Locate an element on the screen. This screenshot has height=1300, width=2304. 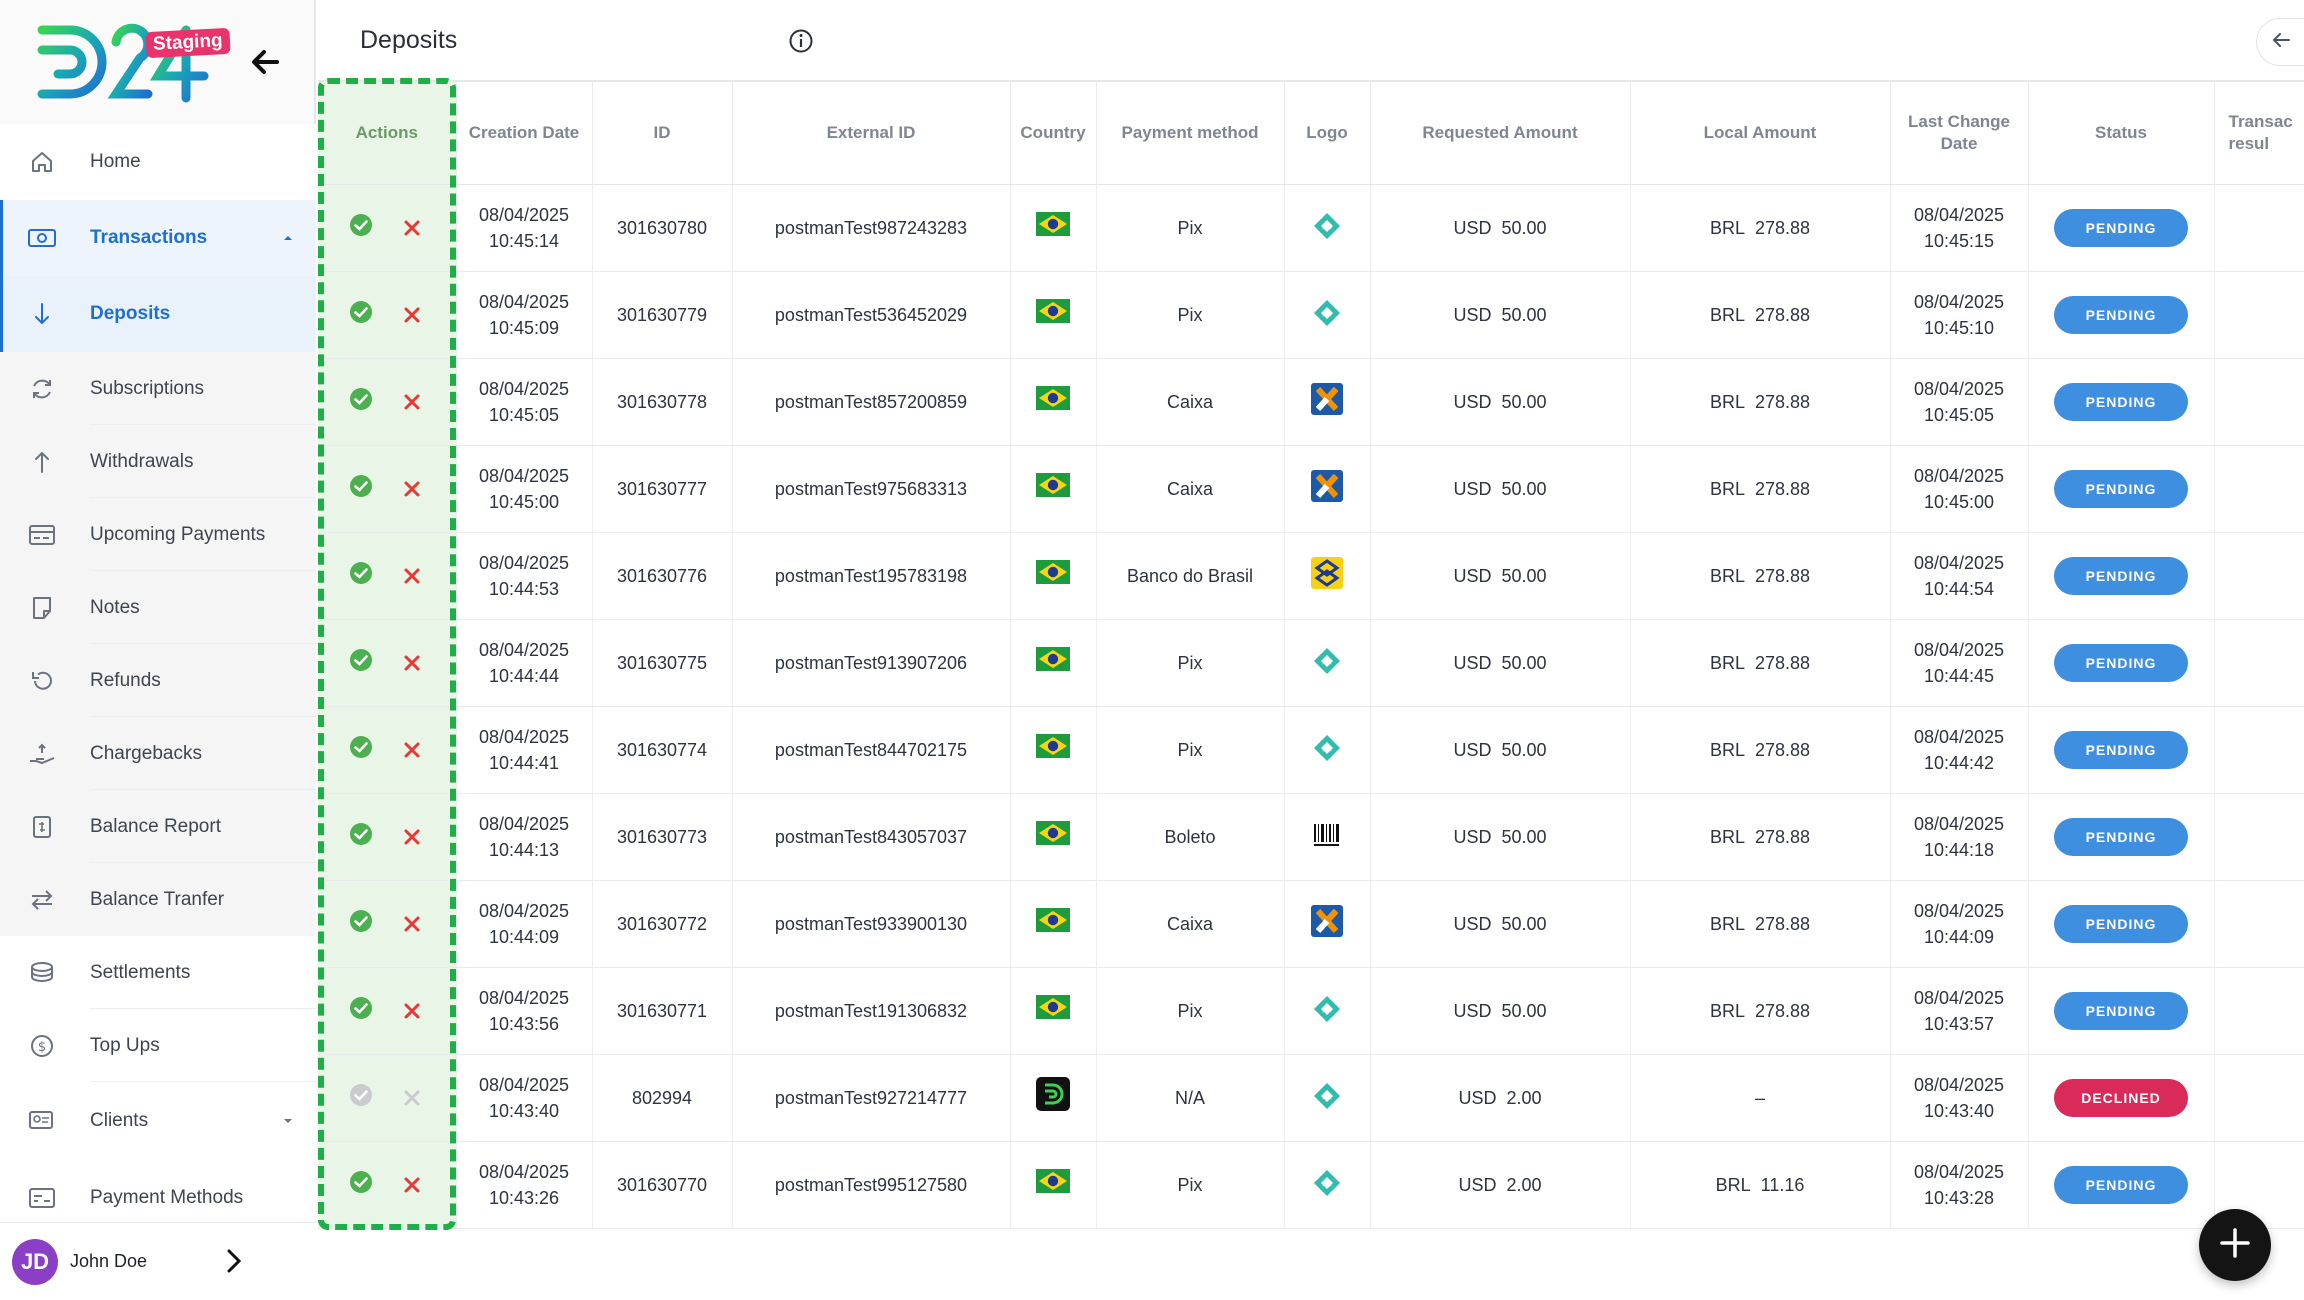
add-button is located at coordinates (2235, 1245).